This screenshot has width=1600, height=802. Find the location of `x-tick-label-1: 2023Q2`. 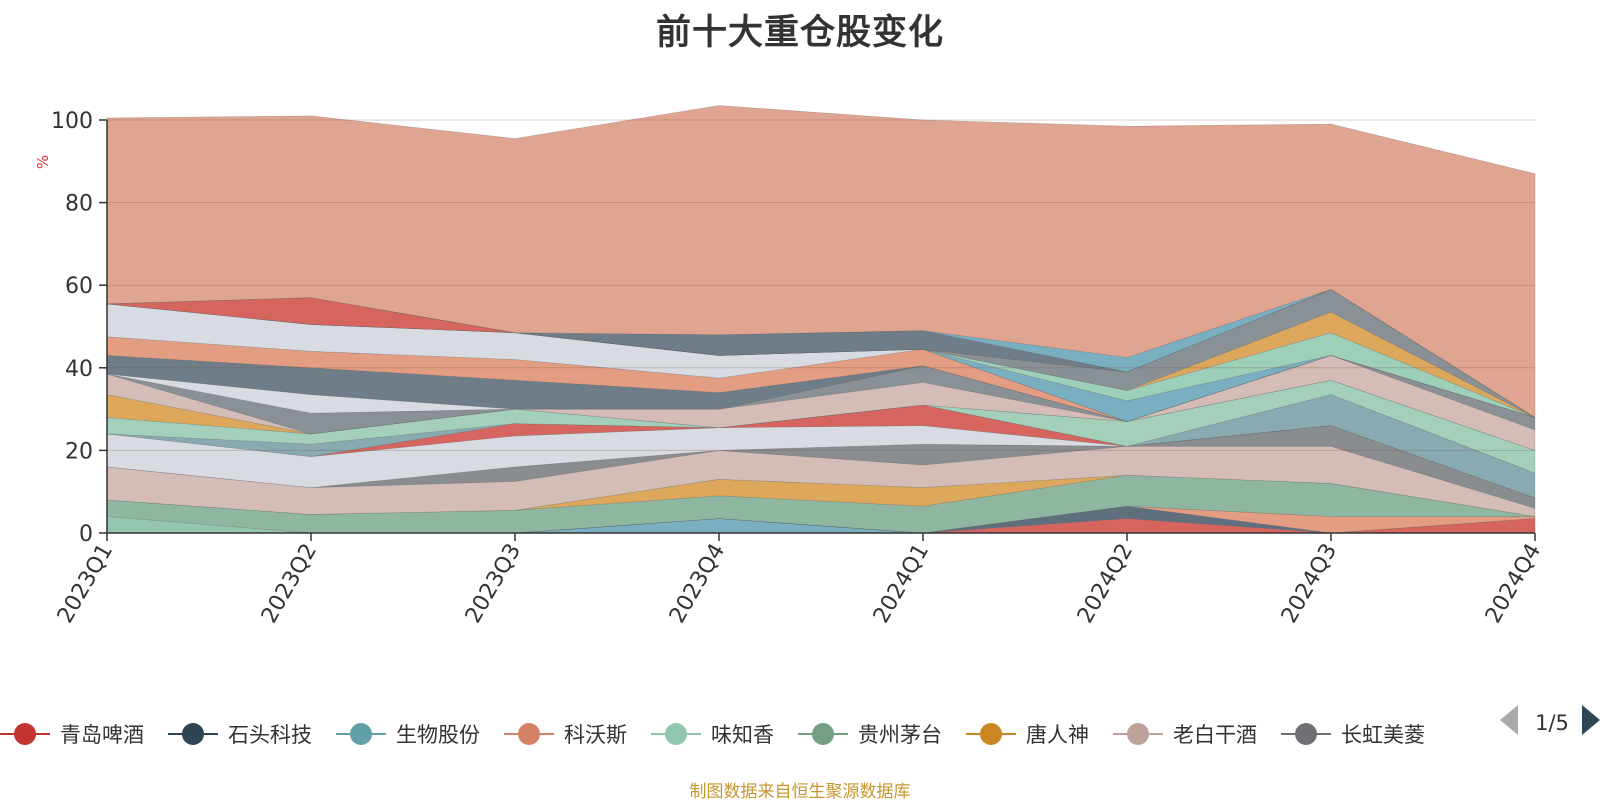

x-tick-label-1: 2023Q2 is located at coordinates (289, 584).